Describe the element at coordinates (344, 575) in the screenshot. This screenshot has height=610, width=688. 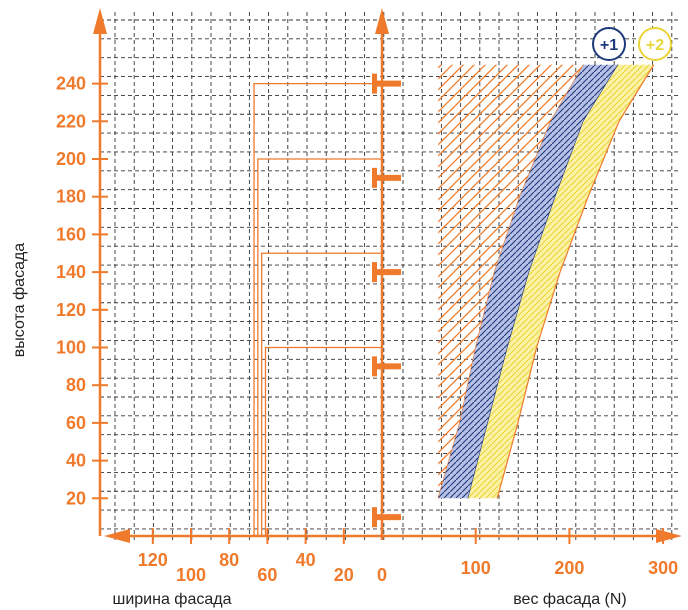
I see `left-x-tick-label: 20` at that location.